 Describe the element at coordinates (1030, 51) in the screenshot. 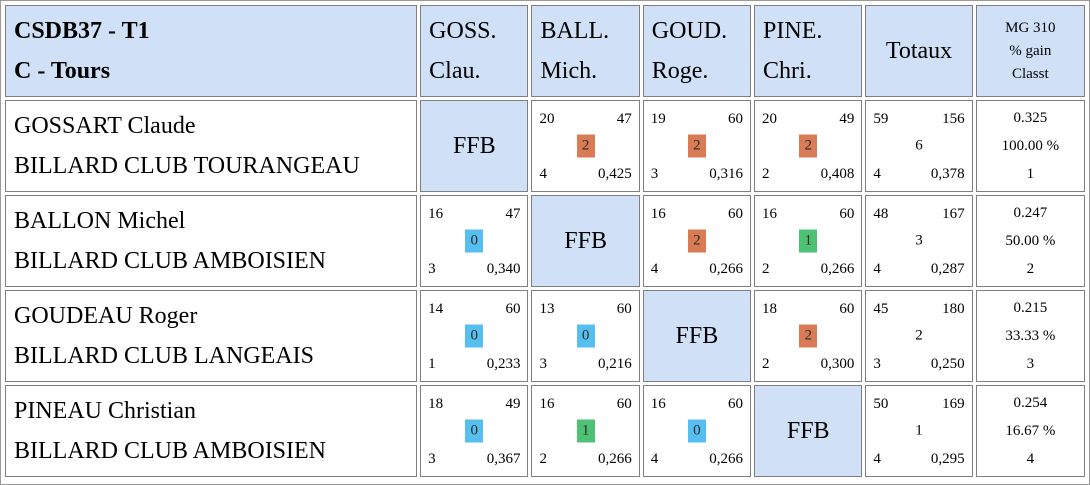

I see `stats-header: MG 310 % gain Classt` at that location.